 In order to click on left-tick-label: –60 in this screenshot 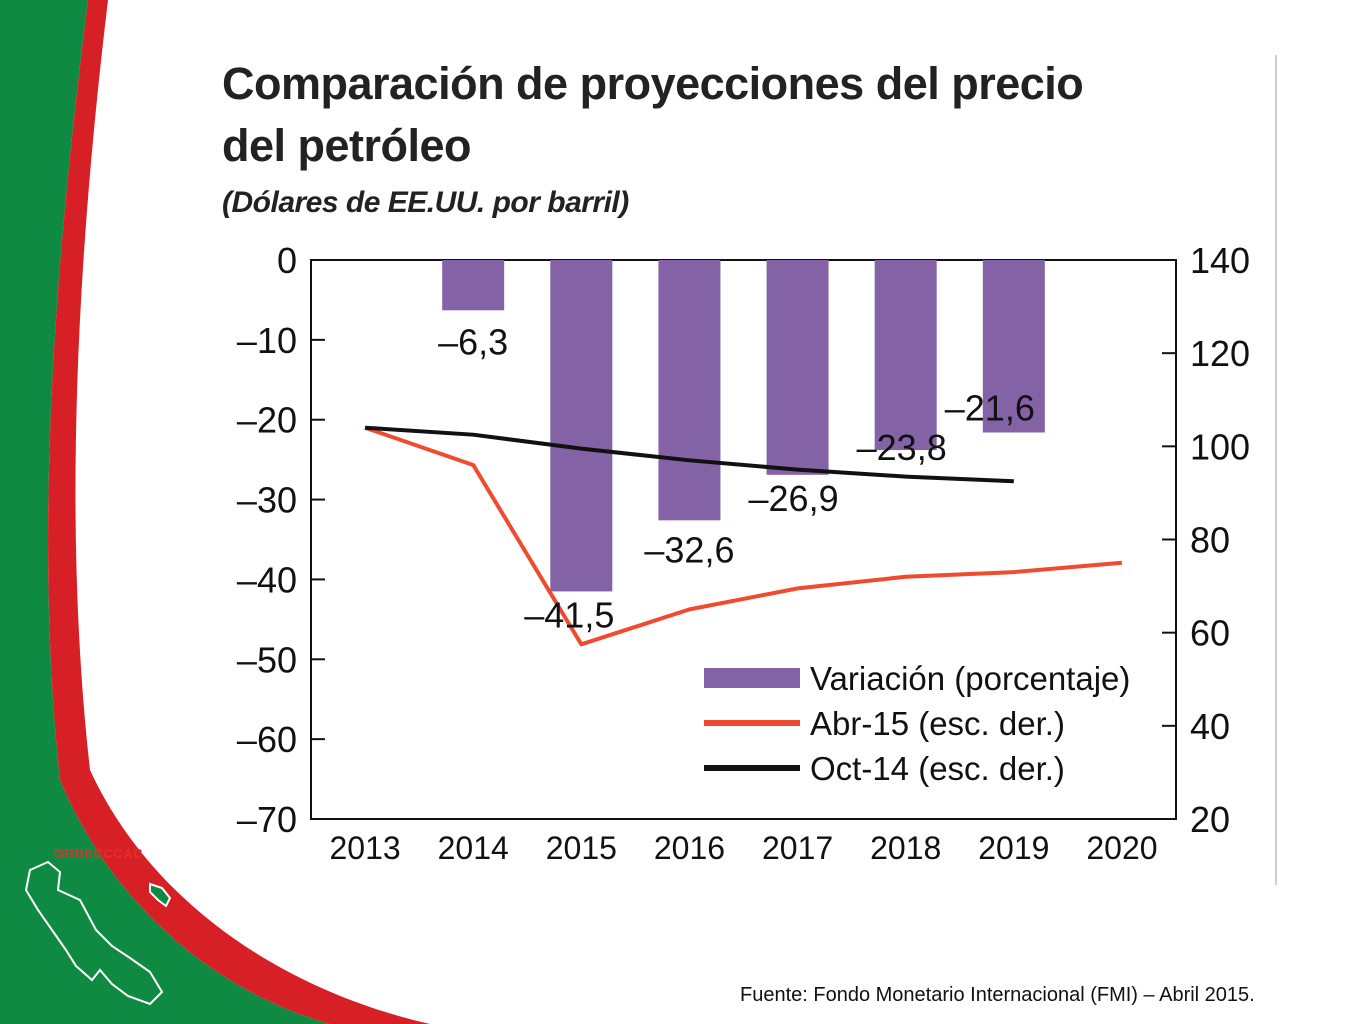, I will do `click(267, 739)`.